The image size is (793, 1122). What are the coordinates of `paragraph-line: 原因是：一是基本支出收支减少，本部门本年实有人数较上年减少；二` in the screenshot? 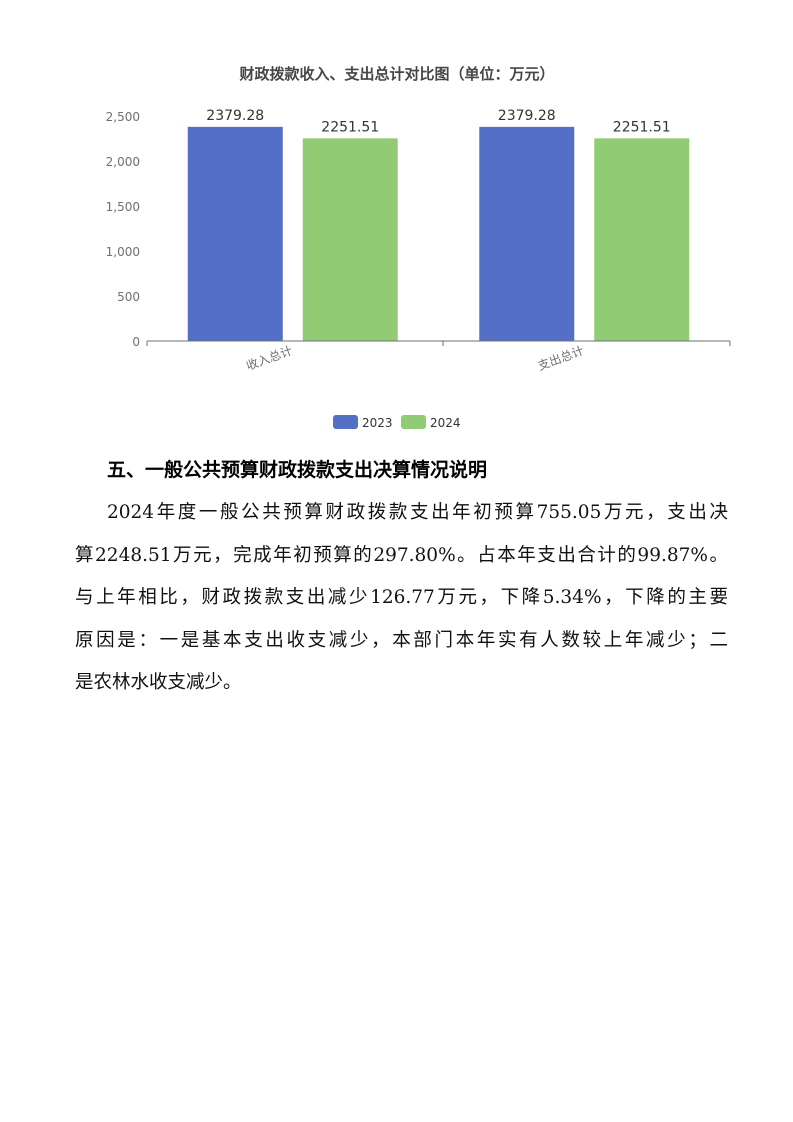 It's located at (401, 640).